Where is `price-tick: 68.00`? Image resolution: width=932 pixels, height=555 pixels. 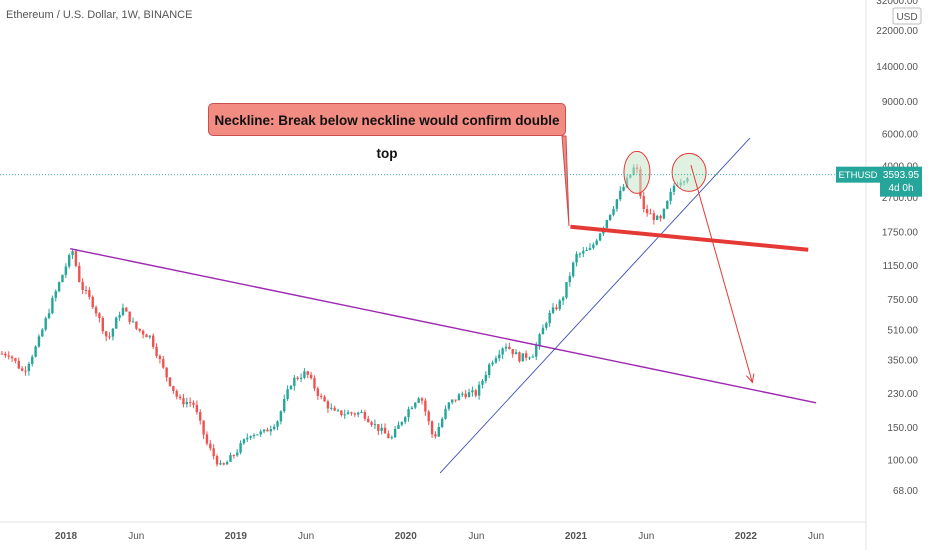 price-tick: 68.00 is located at coordinates (905, 491).